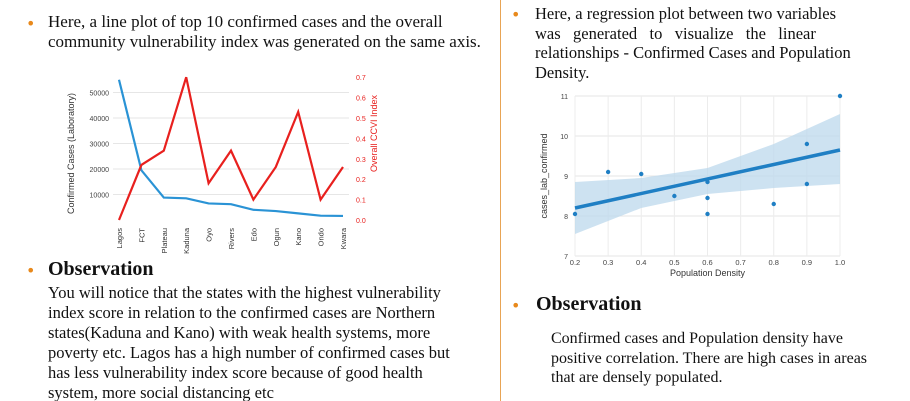 Image resolution: width=910 pixels, height=401 pixels. What do you see at coordinates (637, 377) in the screenshot?
I see `observation-line: that are densely populated.` at bounding box center [637, 377].